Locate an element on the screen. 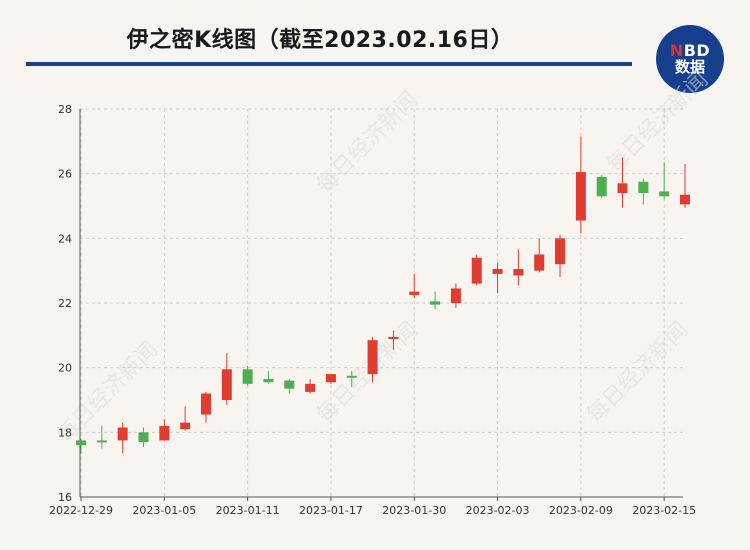  x-tick-label: 2023-02-03 is located at coordinates (498, 510).